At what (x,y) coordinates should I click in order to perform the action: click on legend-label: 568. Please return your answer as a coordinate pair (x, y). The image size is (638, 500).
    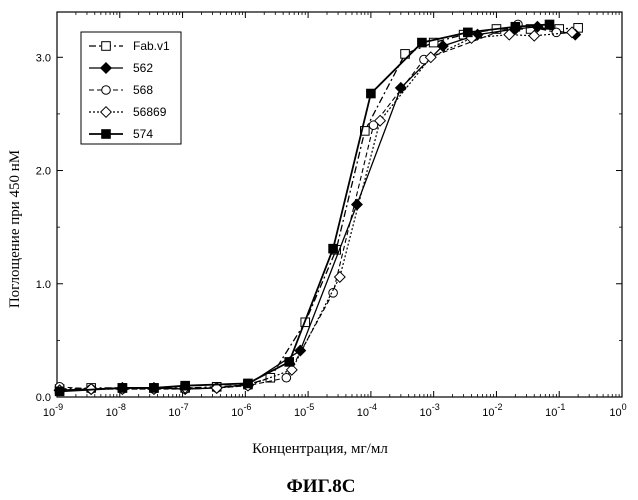
    Looking at the image, I should click on (143, 90).